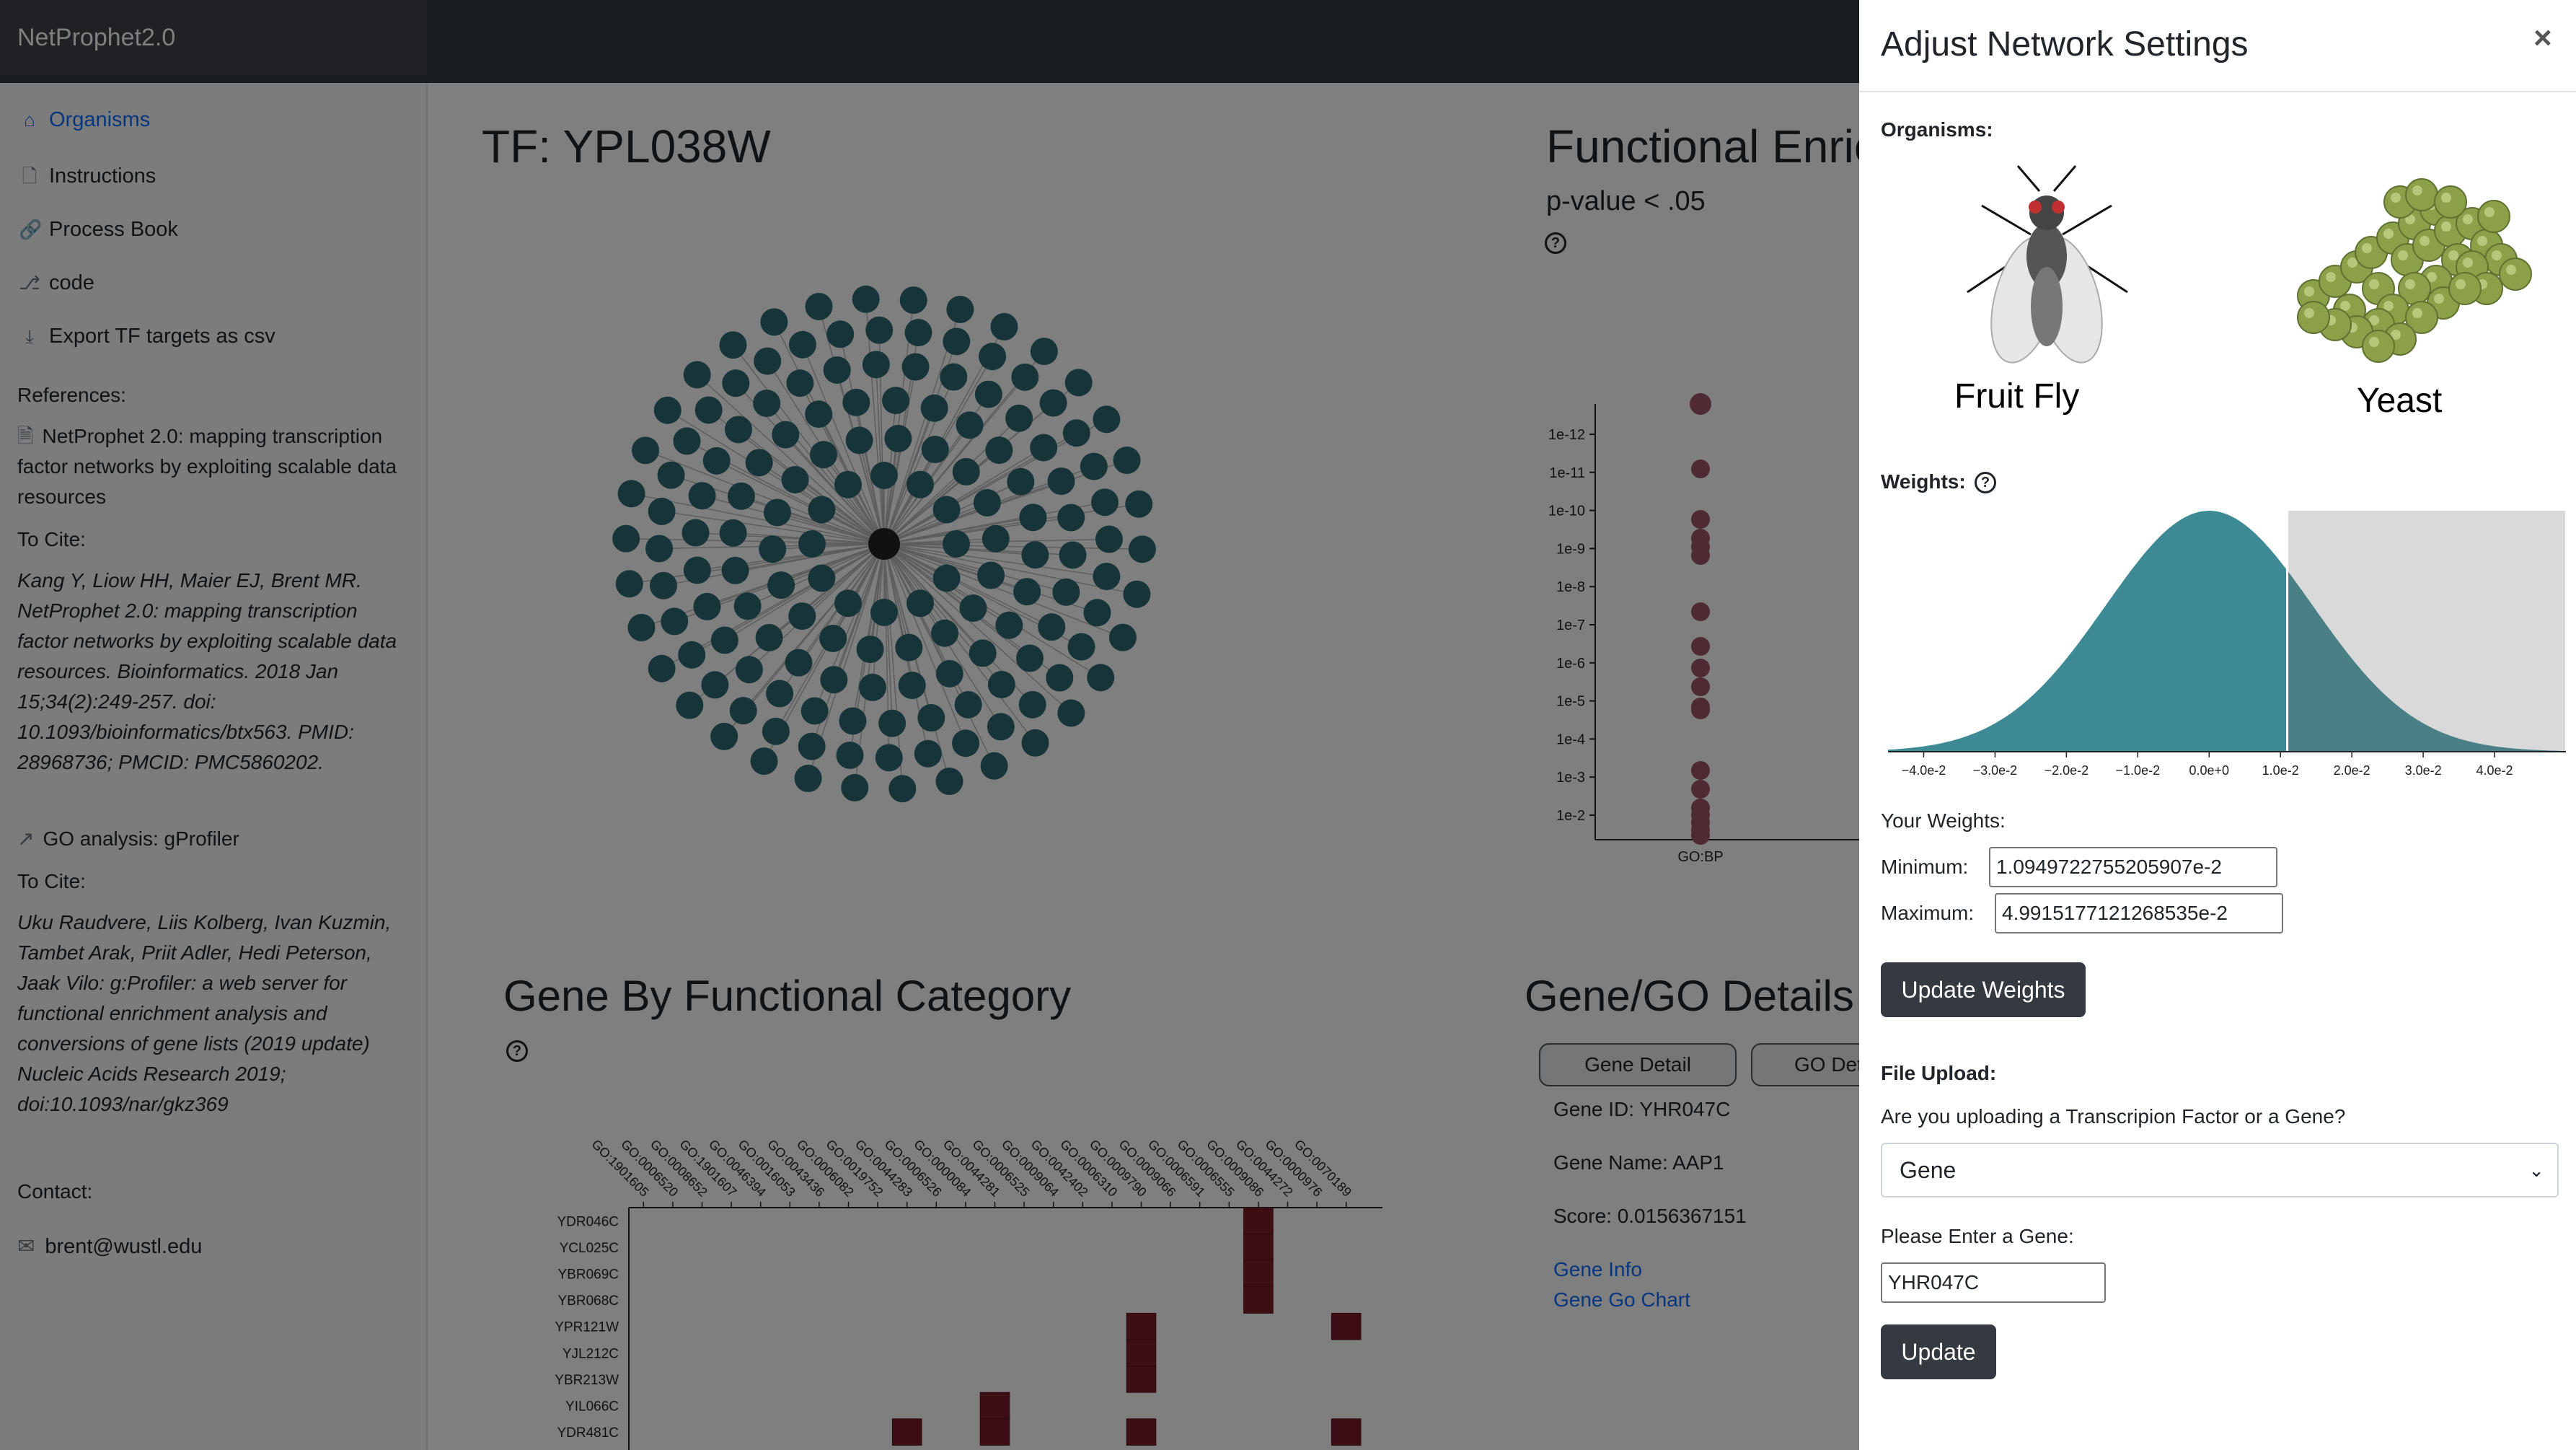 This screenshot has width=2576, height=1450. Describe the element at coordinates (51, 881) in the screenshot. I see `to-cite-label-2: To Cite:` at that location.